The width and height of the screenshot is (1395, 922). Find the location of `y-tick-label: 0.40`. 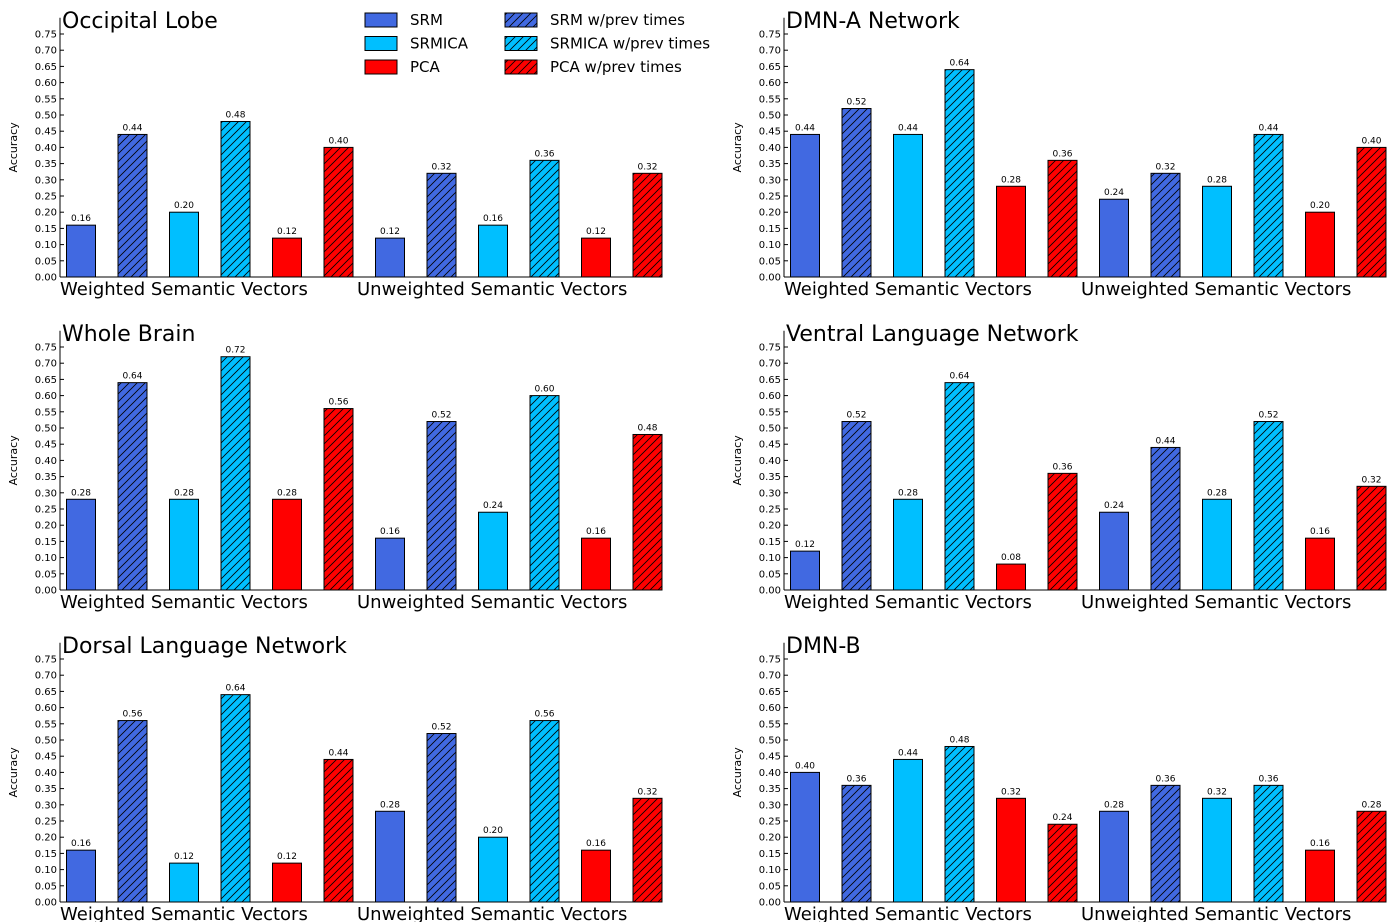

y-tick-label: 0.40 is located at coordinates (46, 148).